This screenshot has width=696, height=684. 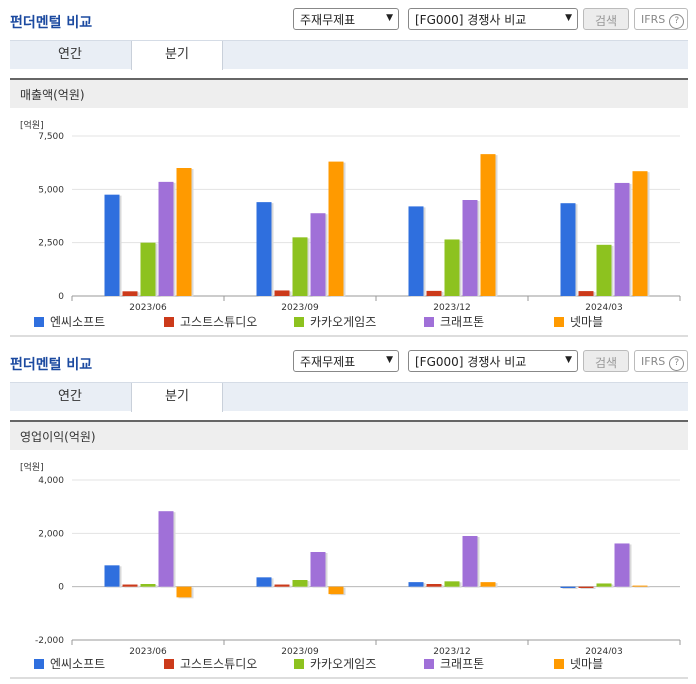 What do you see at coordinates (148, 650) in the screenshot?
I see `x-tick-label: 2023/06` at bounding box center [148, 650].